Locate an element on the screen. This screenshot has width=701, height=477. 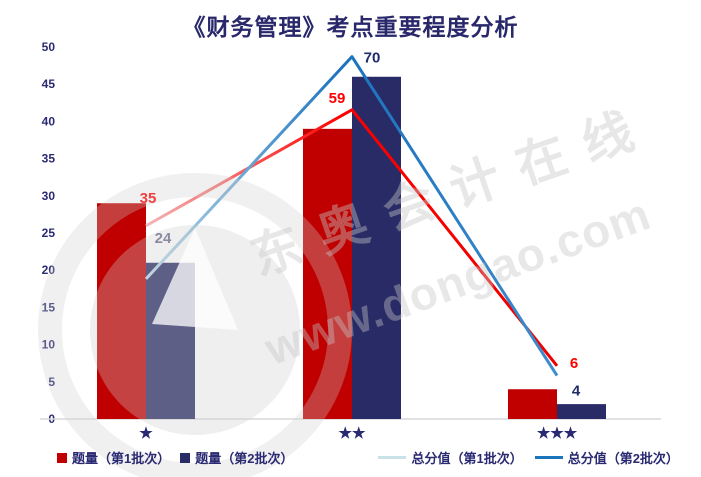
svg-text: 30 is located at coordinates (49, 196).